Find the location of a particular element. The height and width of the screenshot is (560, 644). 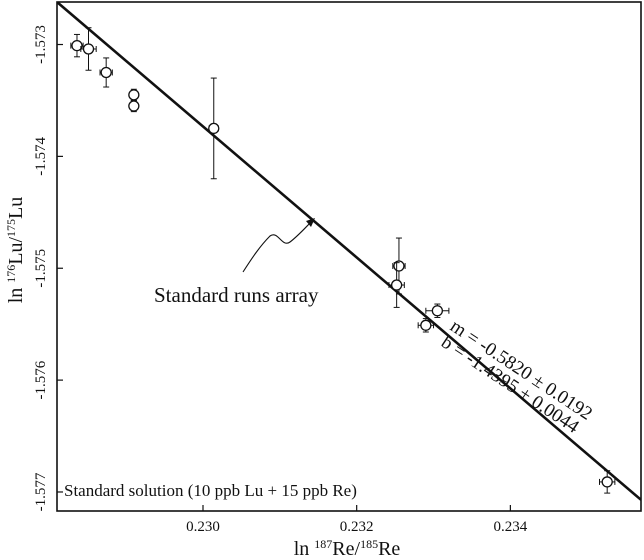

x-tick-label: 0.230 is located at coordinates (203, 527).